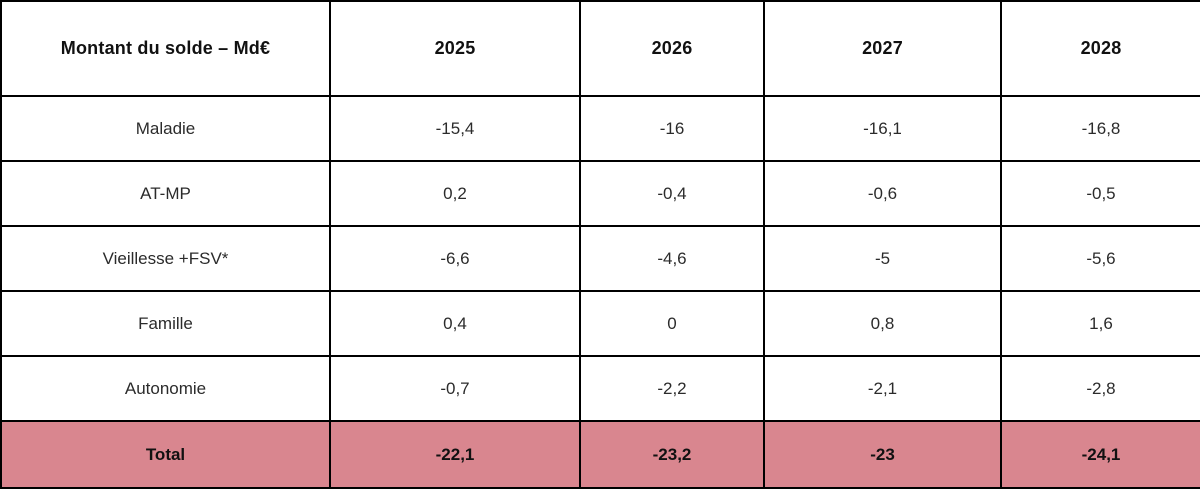 This screenshot has width=1200, height=489. Describe the element at coordinates (455, 258) in the screenshot. I see `value-cell: -6,6` at that location.